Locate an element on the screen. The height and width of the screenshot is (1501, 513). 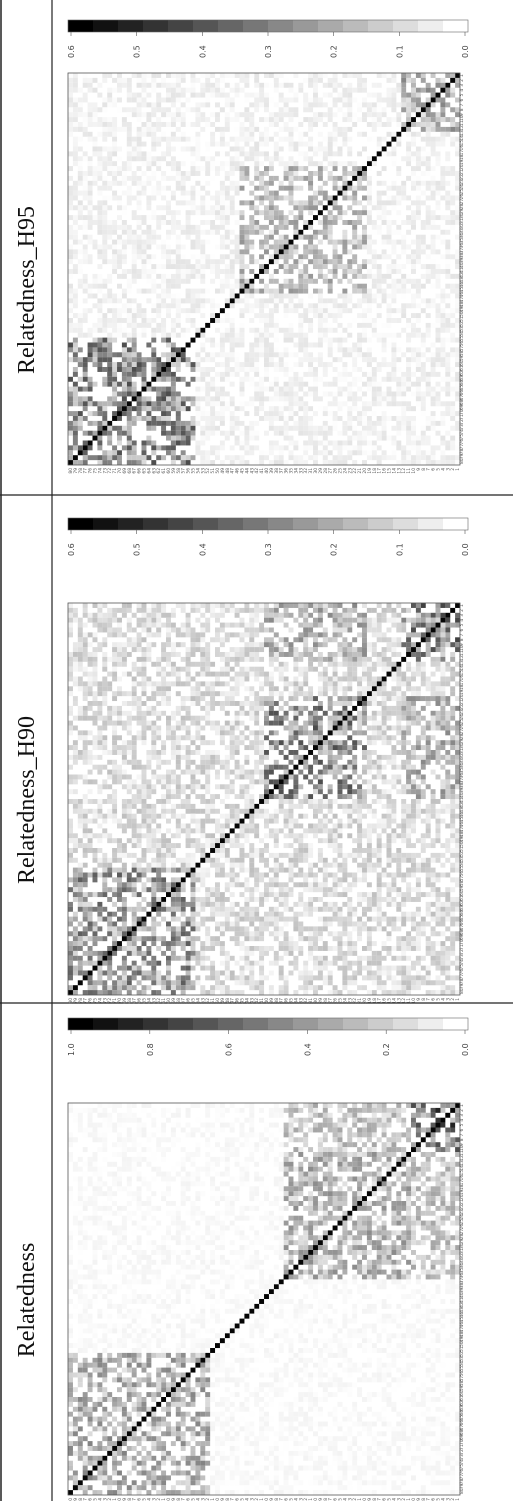
heatmap-tick-label: 24 is located at coordinates (345, 1499).